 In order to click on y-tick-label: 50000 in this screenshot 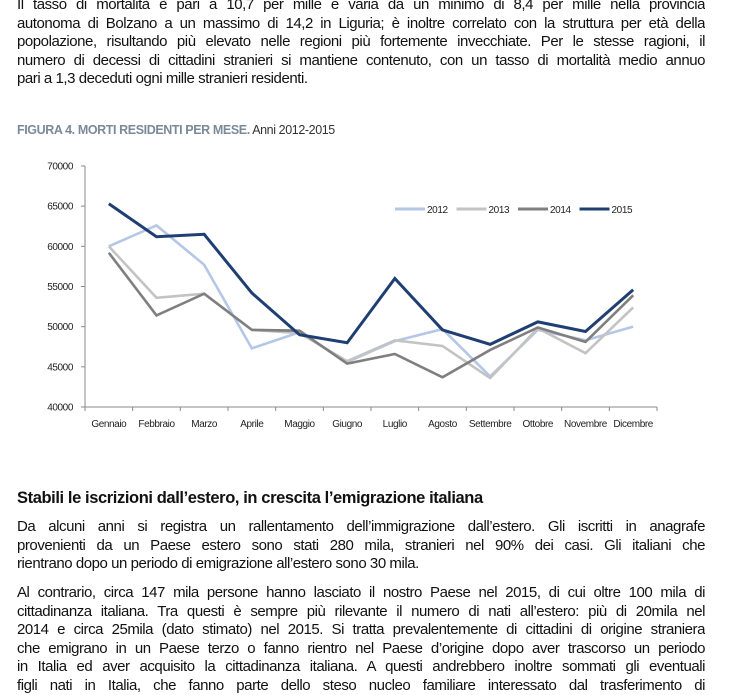, I will do `click(60, 327)`.